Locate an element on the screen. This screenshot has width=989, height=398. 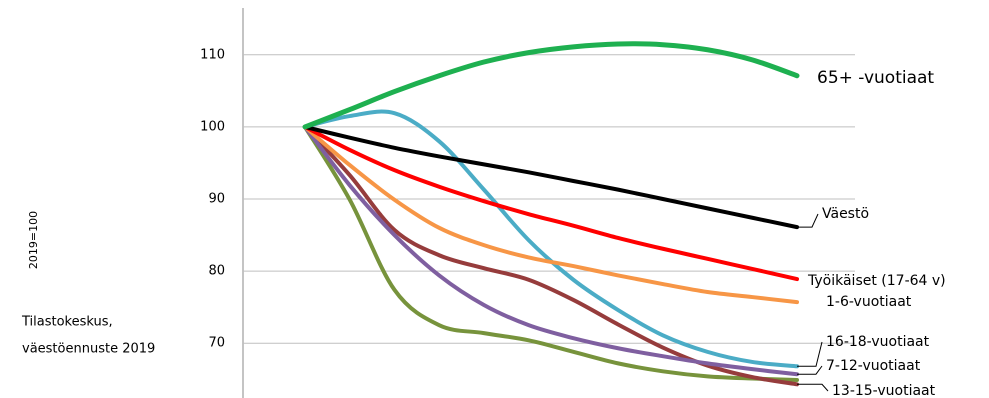
series-label: 16-18-vuotiaat is located at coordinates (878, 342).